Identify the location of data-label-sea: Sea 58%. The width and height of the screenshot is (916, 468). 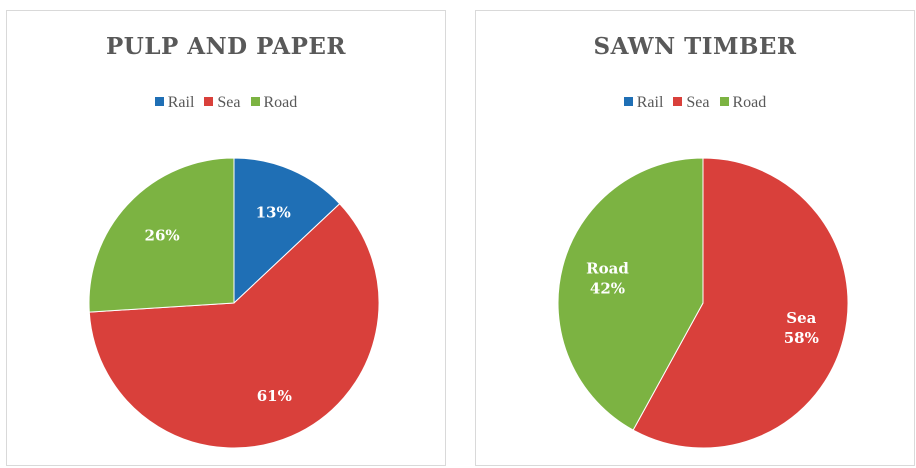
(801, 328).